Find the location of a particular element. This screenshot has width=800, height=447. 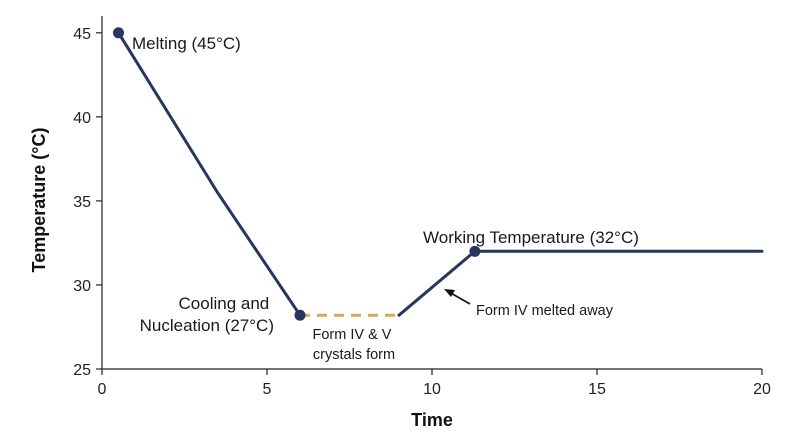

annotation-arrow is located at coordinates (457, 297).